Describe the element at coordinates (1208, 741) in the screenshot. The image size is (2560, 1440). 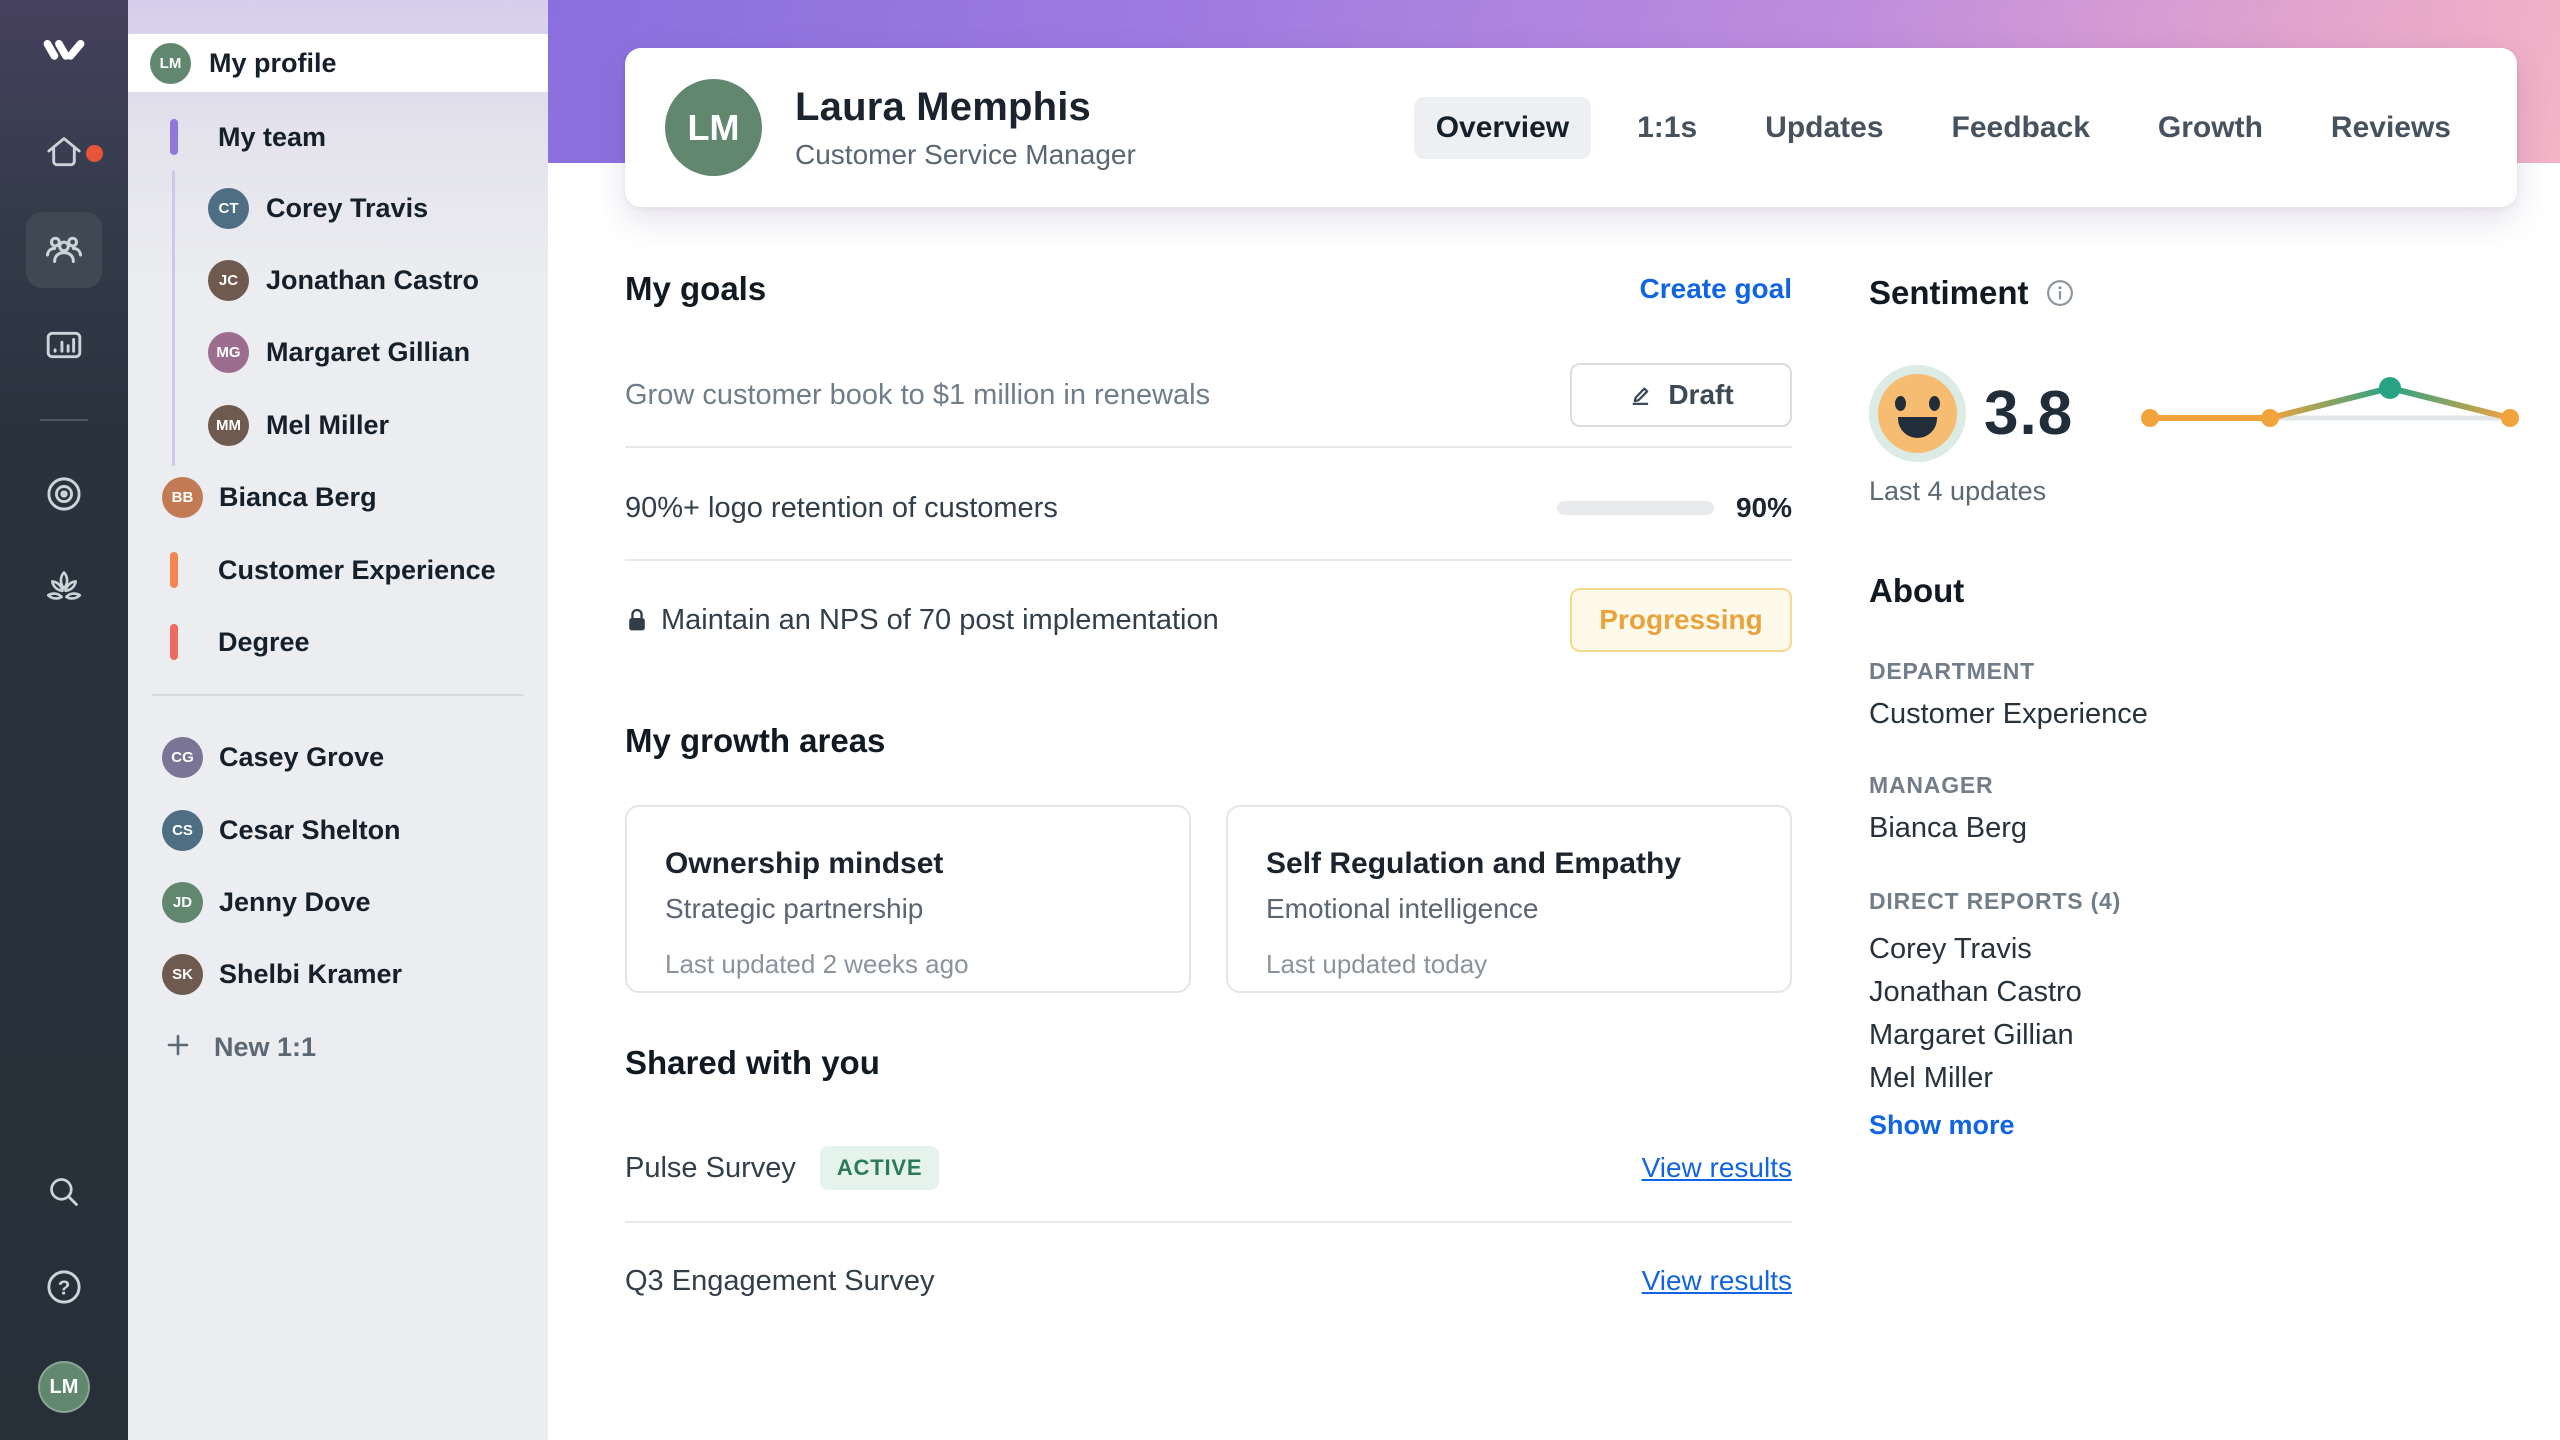
I see `growth-section-header: My growth areas` at that location.